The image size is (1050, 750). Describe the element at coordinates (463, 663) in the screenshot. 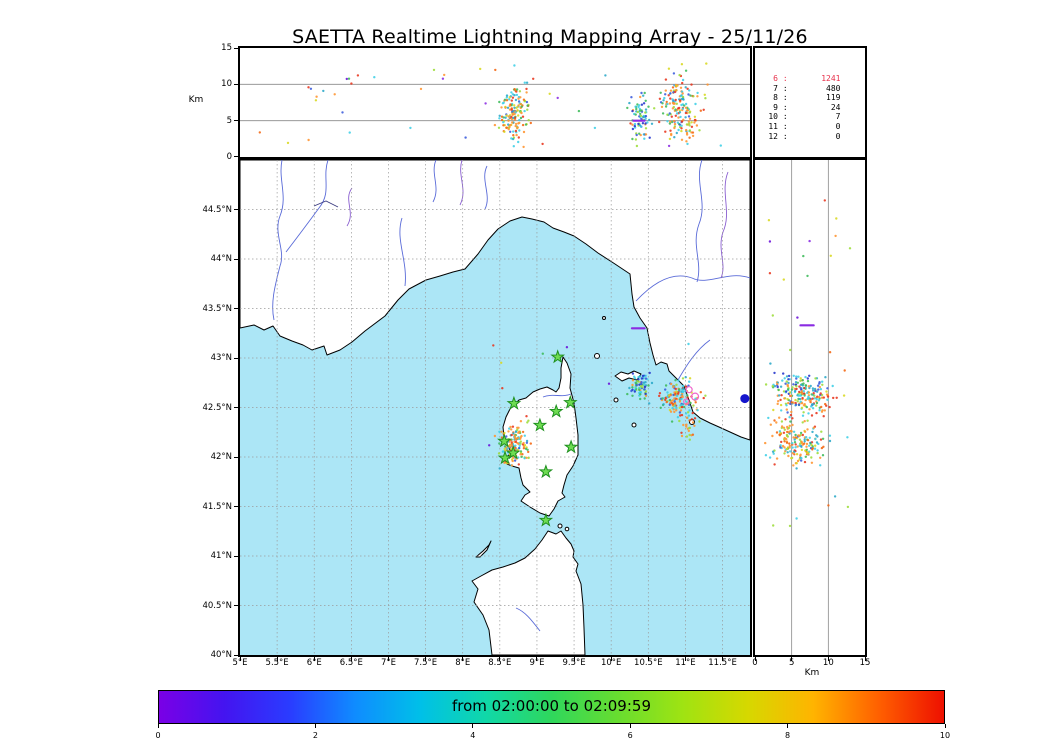

I see `lon-tick-label: 8°E` at that location.